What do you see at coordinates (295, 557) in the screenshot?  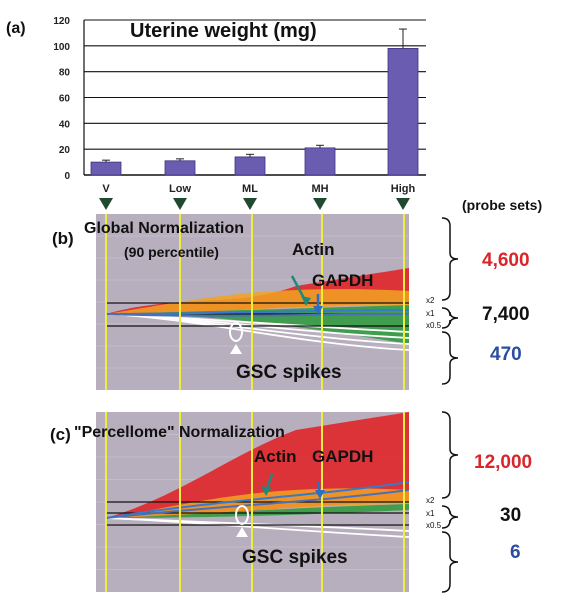 I see `panel-c-gsc-label: GSC spikes` at bounding box center [295, 557].